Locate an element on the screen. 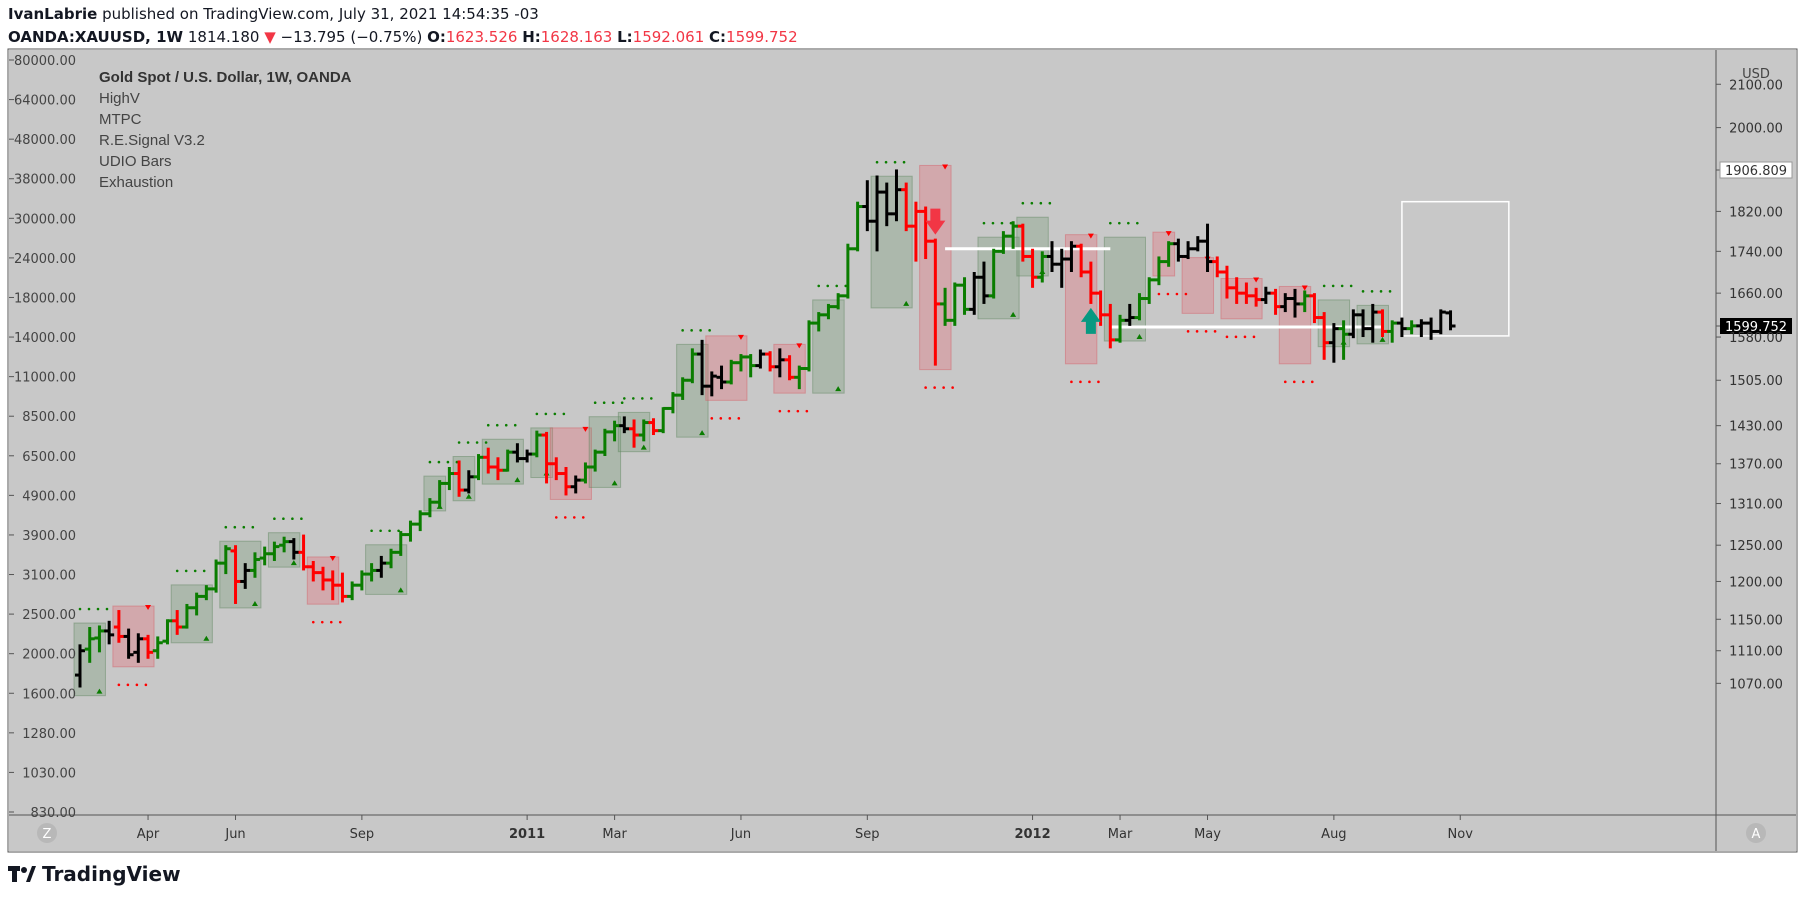  time-axis-label: Mar is located at coordinates (1120, 834).